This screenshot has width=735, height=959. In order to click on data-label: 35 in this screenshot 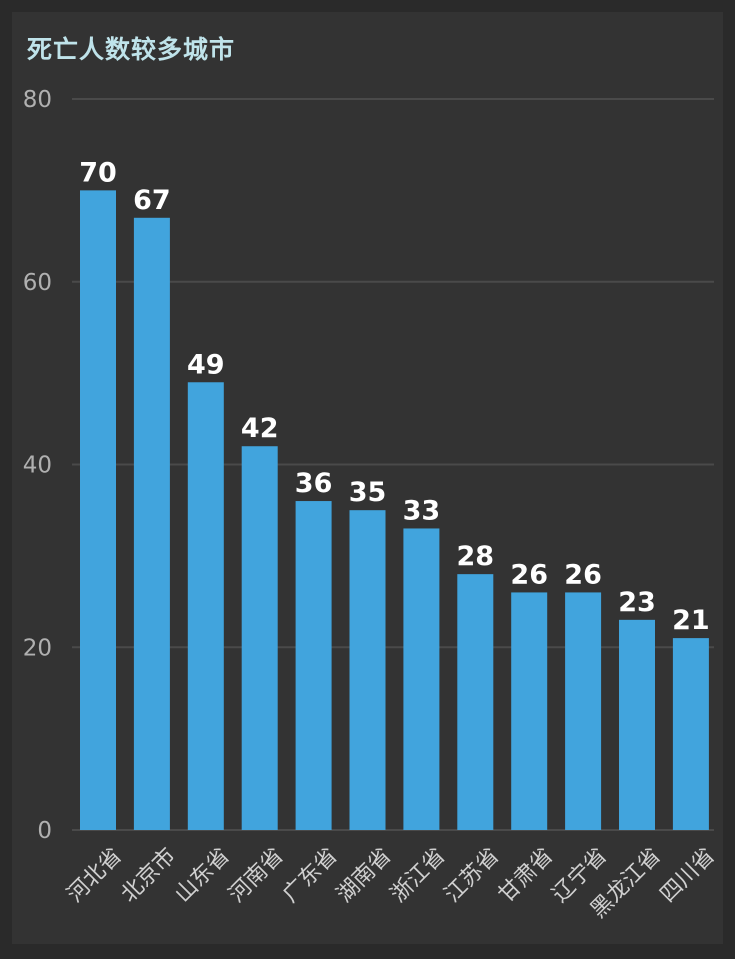, I will do `click(368, 492)`.